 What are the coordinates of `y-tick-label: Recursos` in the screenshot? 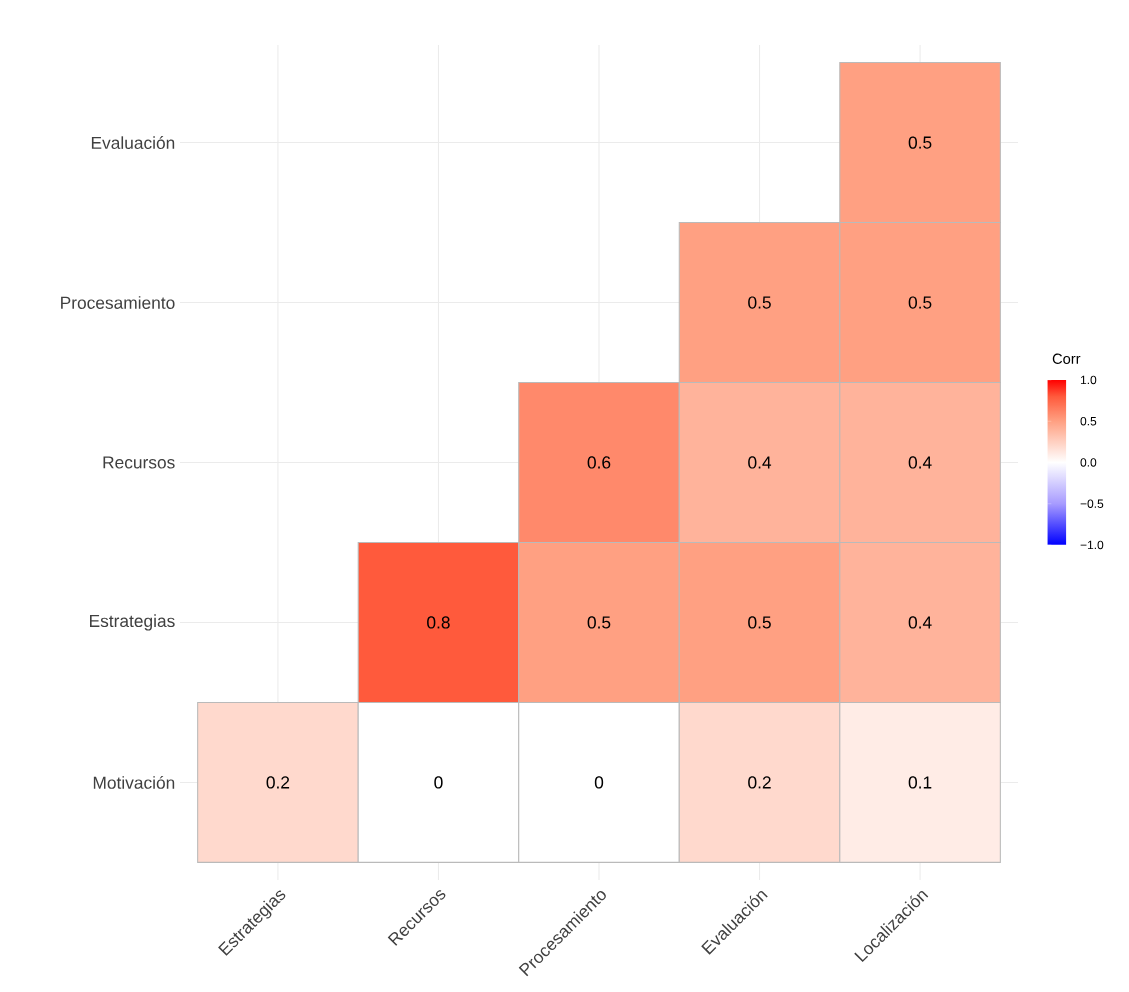 It's located at (139, 462).